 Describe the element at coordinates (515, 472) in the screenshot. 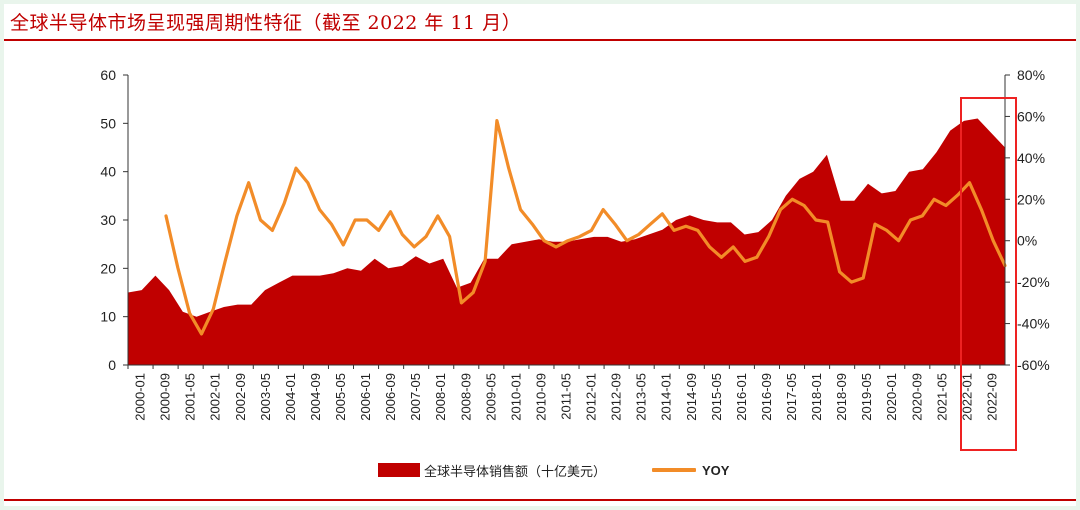

I see `legend-label-sales: 全球半导体销售额（十亿美元）` at that location.